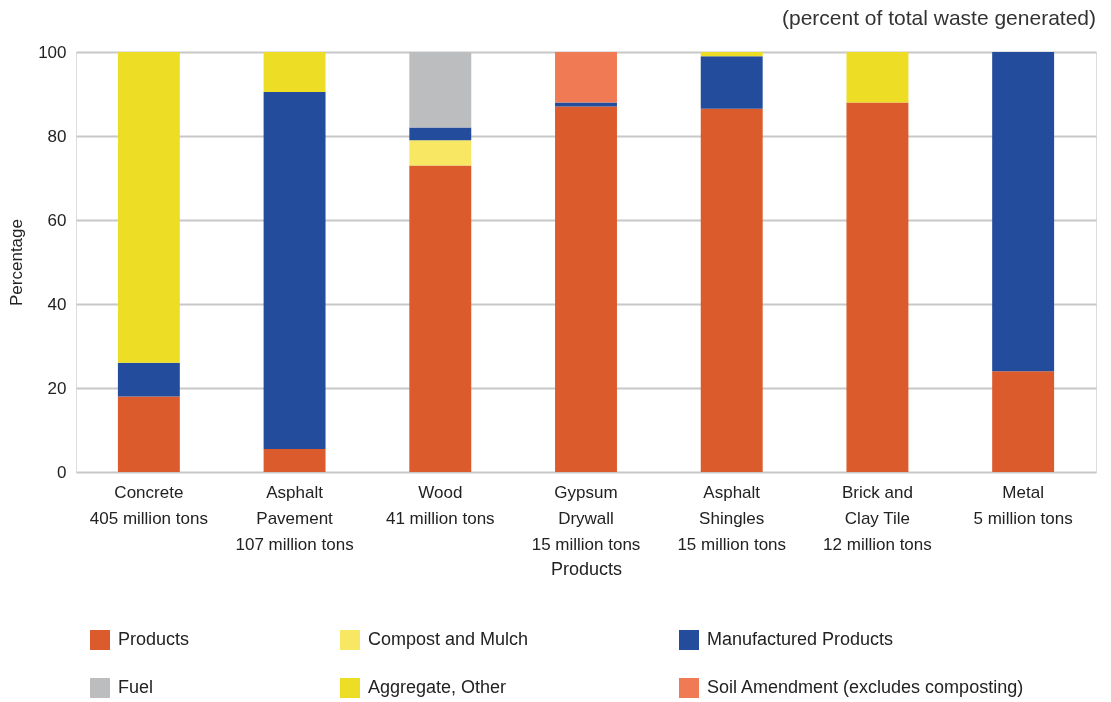 The width and height of the screenshot is (1111, 702). I want to click on legend-label: Compost and Mulch, so click(448, 639).